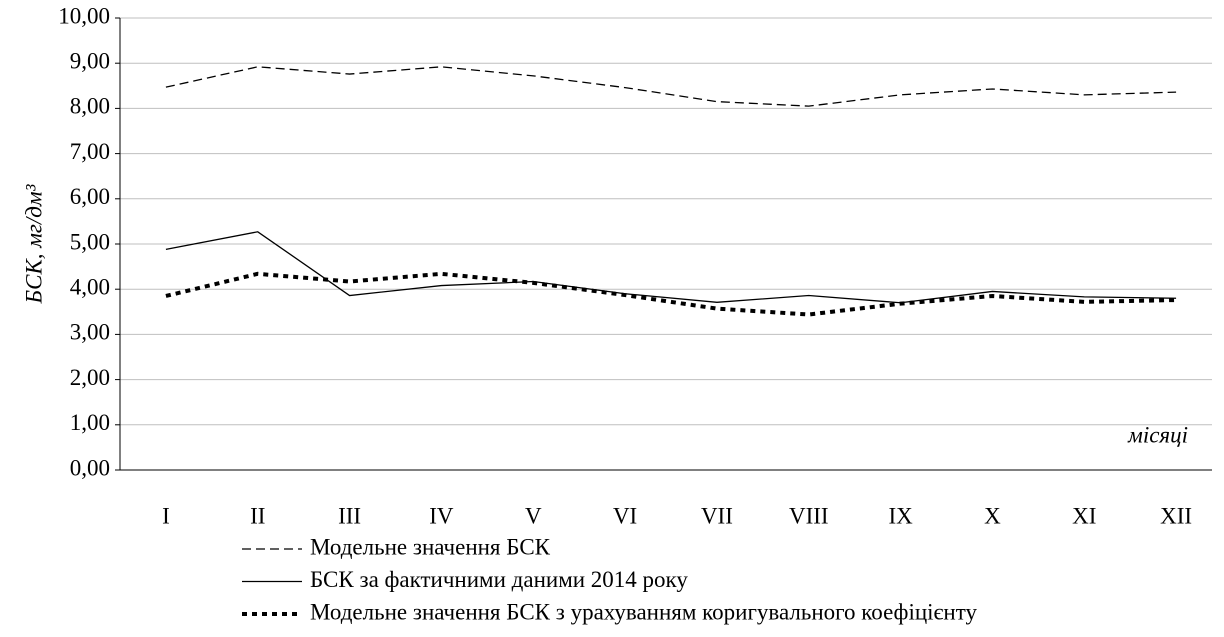 The image size is (1224, 637). Describe the element at coordinates (349, 515) in the screenshot. I see `x-tick-label: III` at that location.